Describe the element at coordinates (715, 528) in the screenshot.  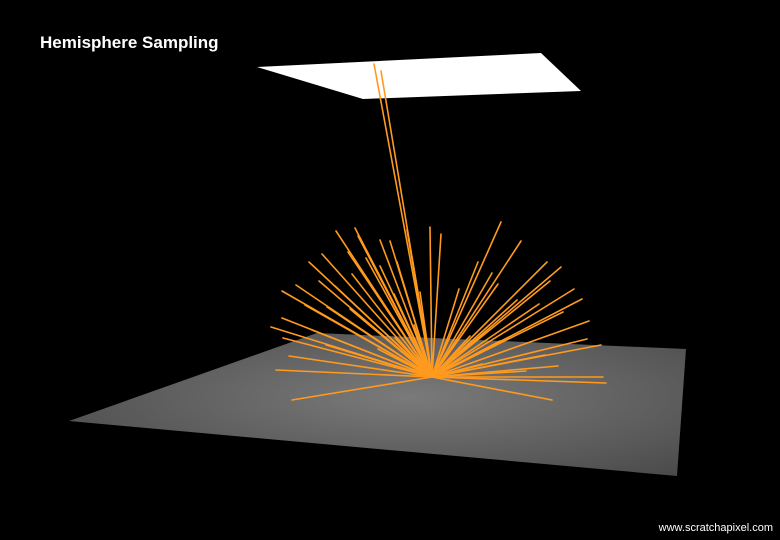
I see `watermark: www.scratchapixel.com` at that location.